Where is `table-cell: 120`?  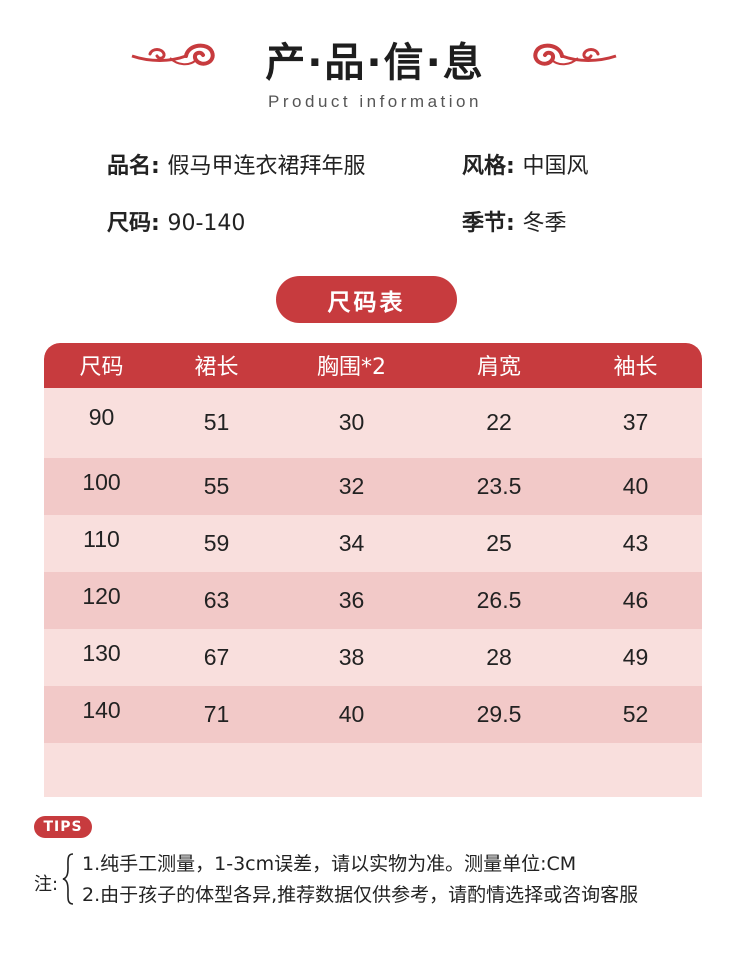 table-cell: 120 is located at coordinates (101, 596).